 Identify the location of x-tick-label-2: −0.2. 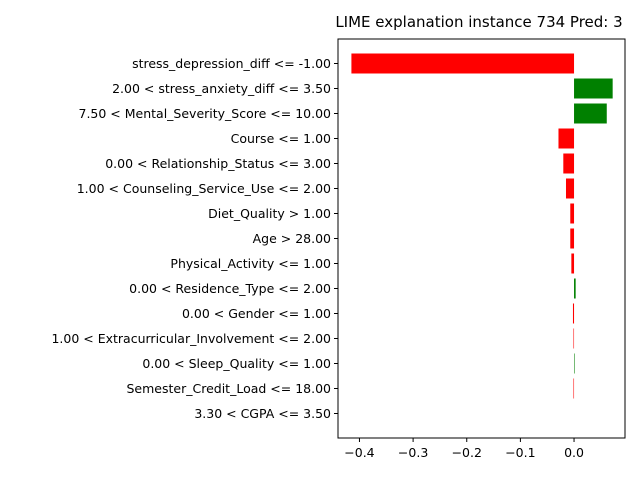
(467, 452).